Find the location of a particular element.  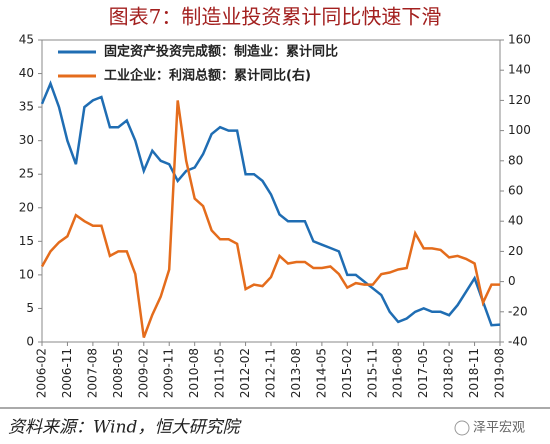

watermark-icon is located at coordinates (462, 428).